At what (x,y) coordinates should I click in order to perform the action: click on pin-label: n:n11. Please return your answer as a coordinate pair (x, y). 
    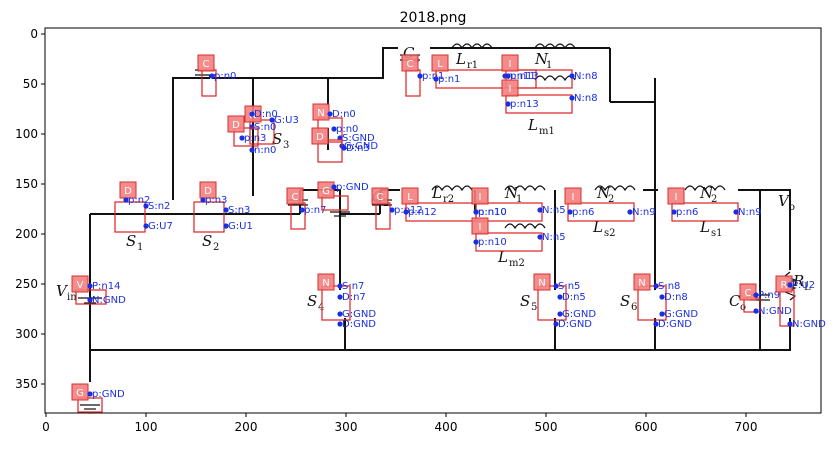
    Looking at the image, I should click on (521, 76).